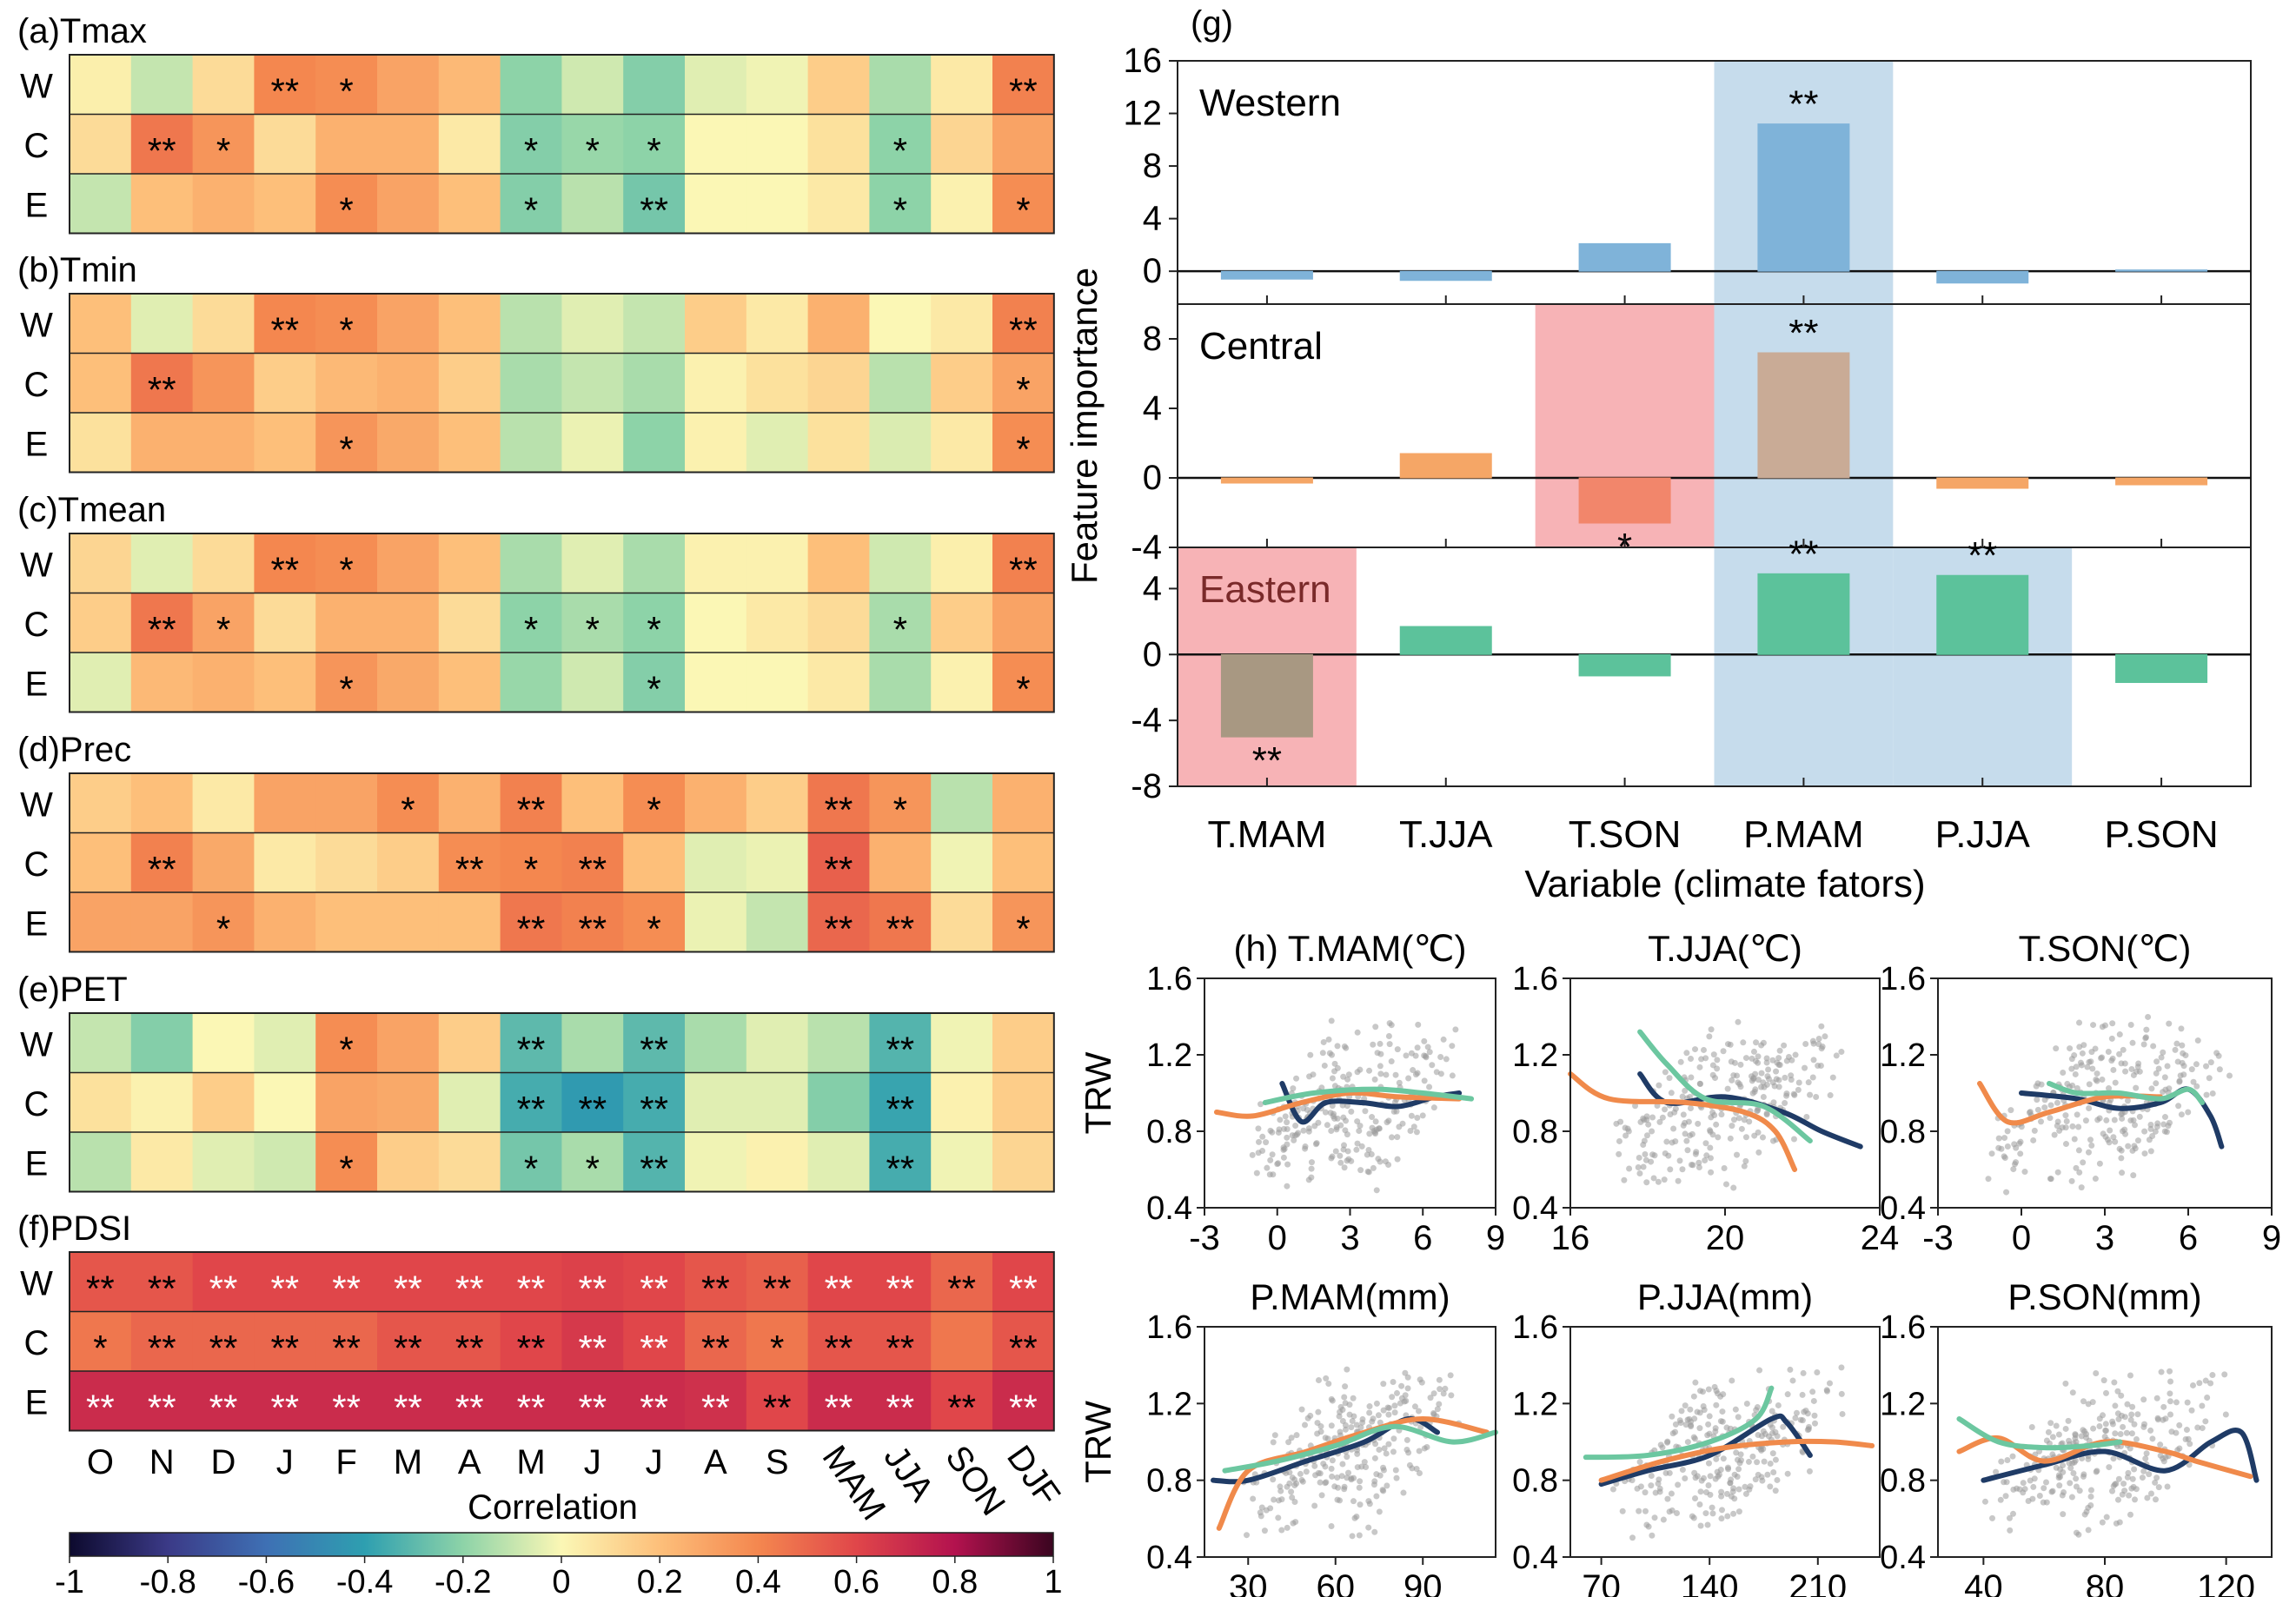 This screenshot has width=2296, height=1597. I want to click on subplot-title: P.MAM(mm), so click(1350, 1296).